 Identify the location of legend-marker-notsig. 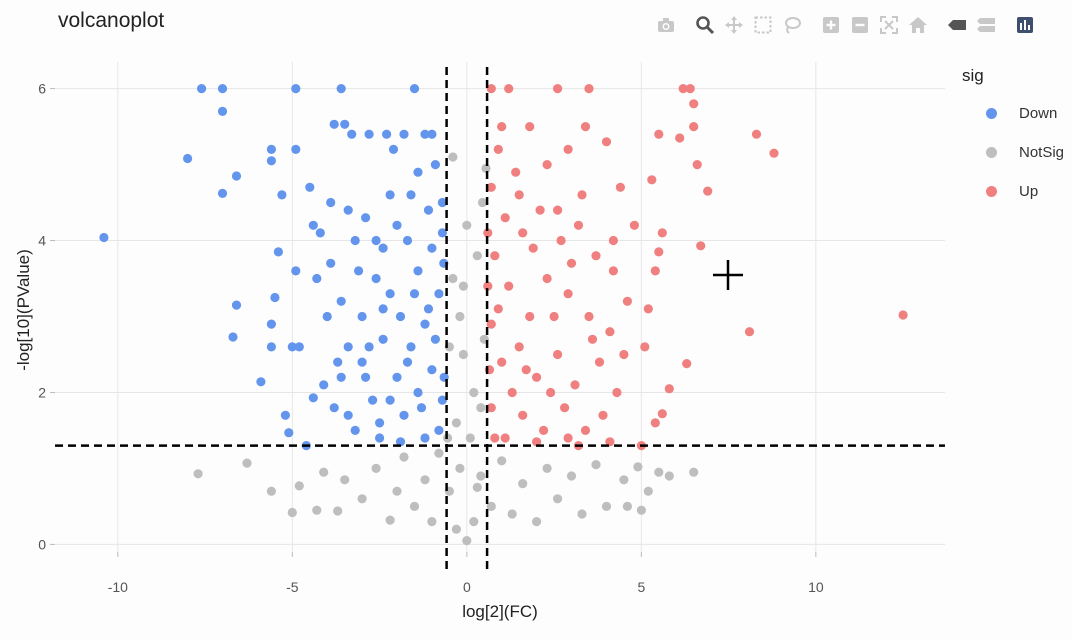
(991, 152).